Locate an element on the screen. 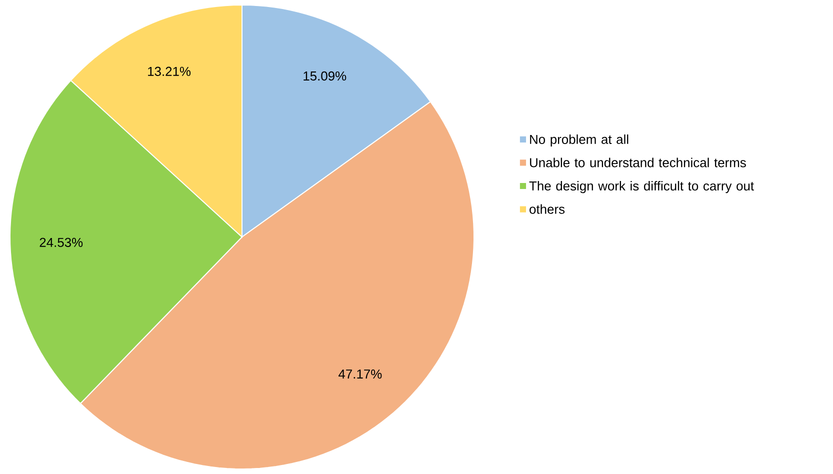 This screenshot has height=474, width=833. data-label: 47.17% is located at coordinates (360, 374).